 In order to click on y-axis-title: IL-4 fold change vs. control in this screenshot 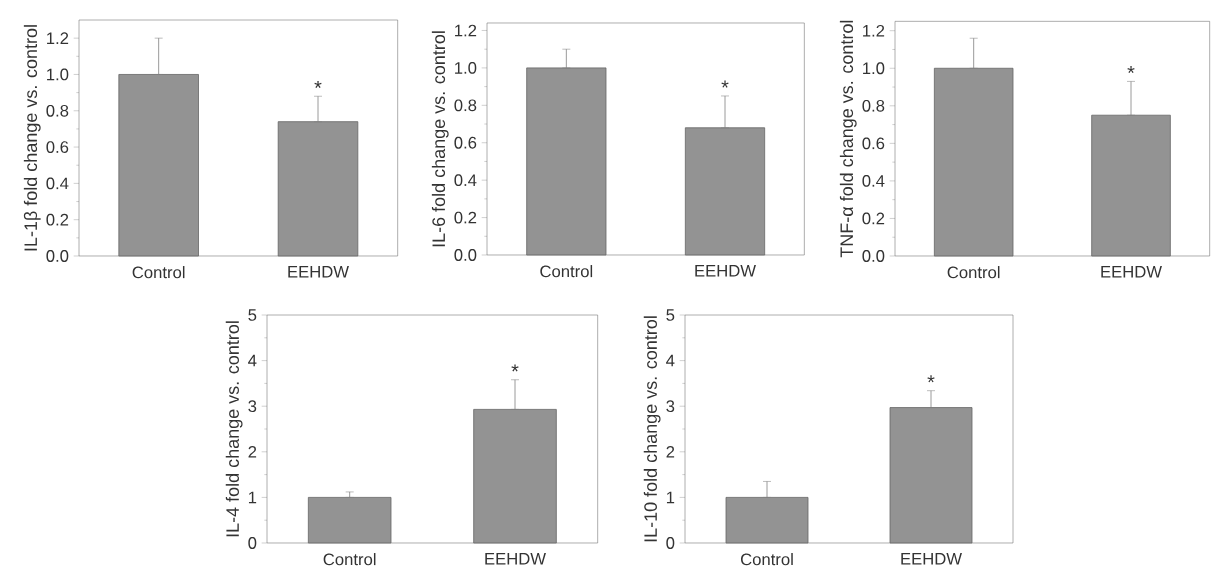, I will do `click(234, 429)`.